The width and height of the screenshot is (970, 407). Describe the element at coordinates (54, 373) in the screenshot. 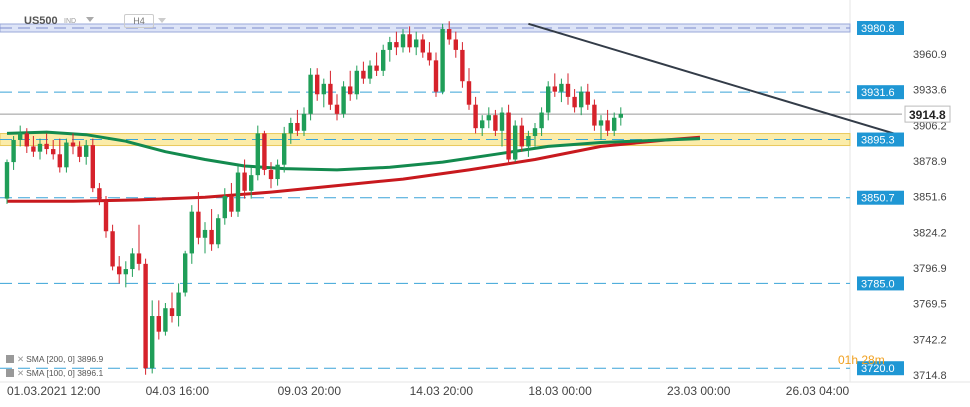

I see `sma-legend-100: ✕ SMA [100, 0] 3896.1` at that location.